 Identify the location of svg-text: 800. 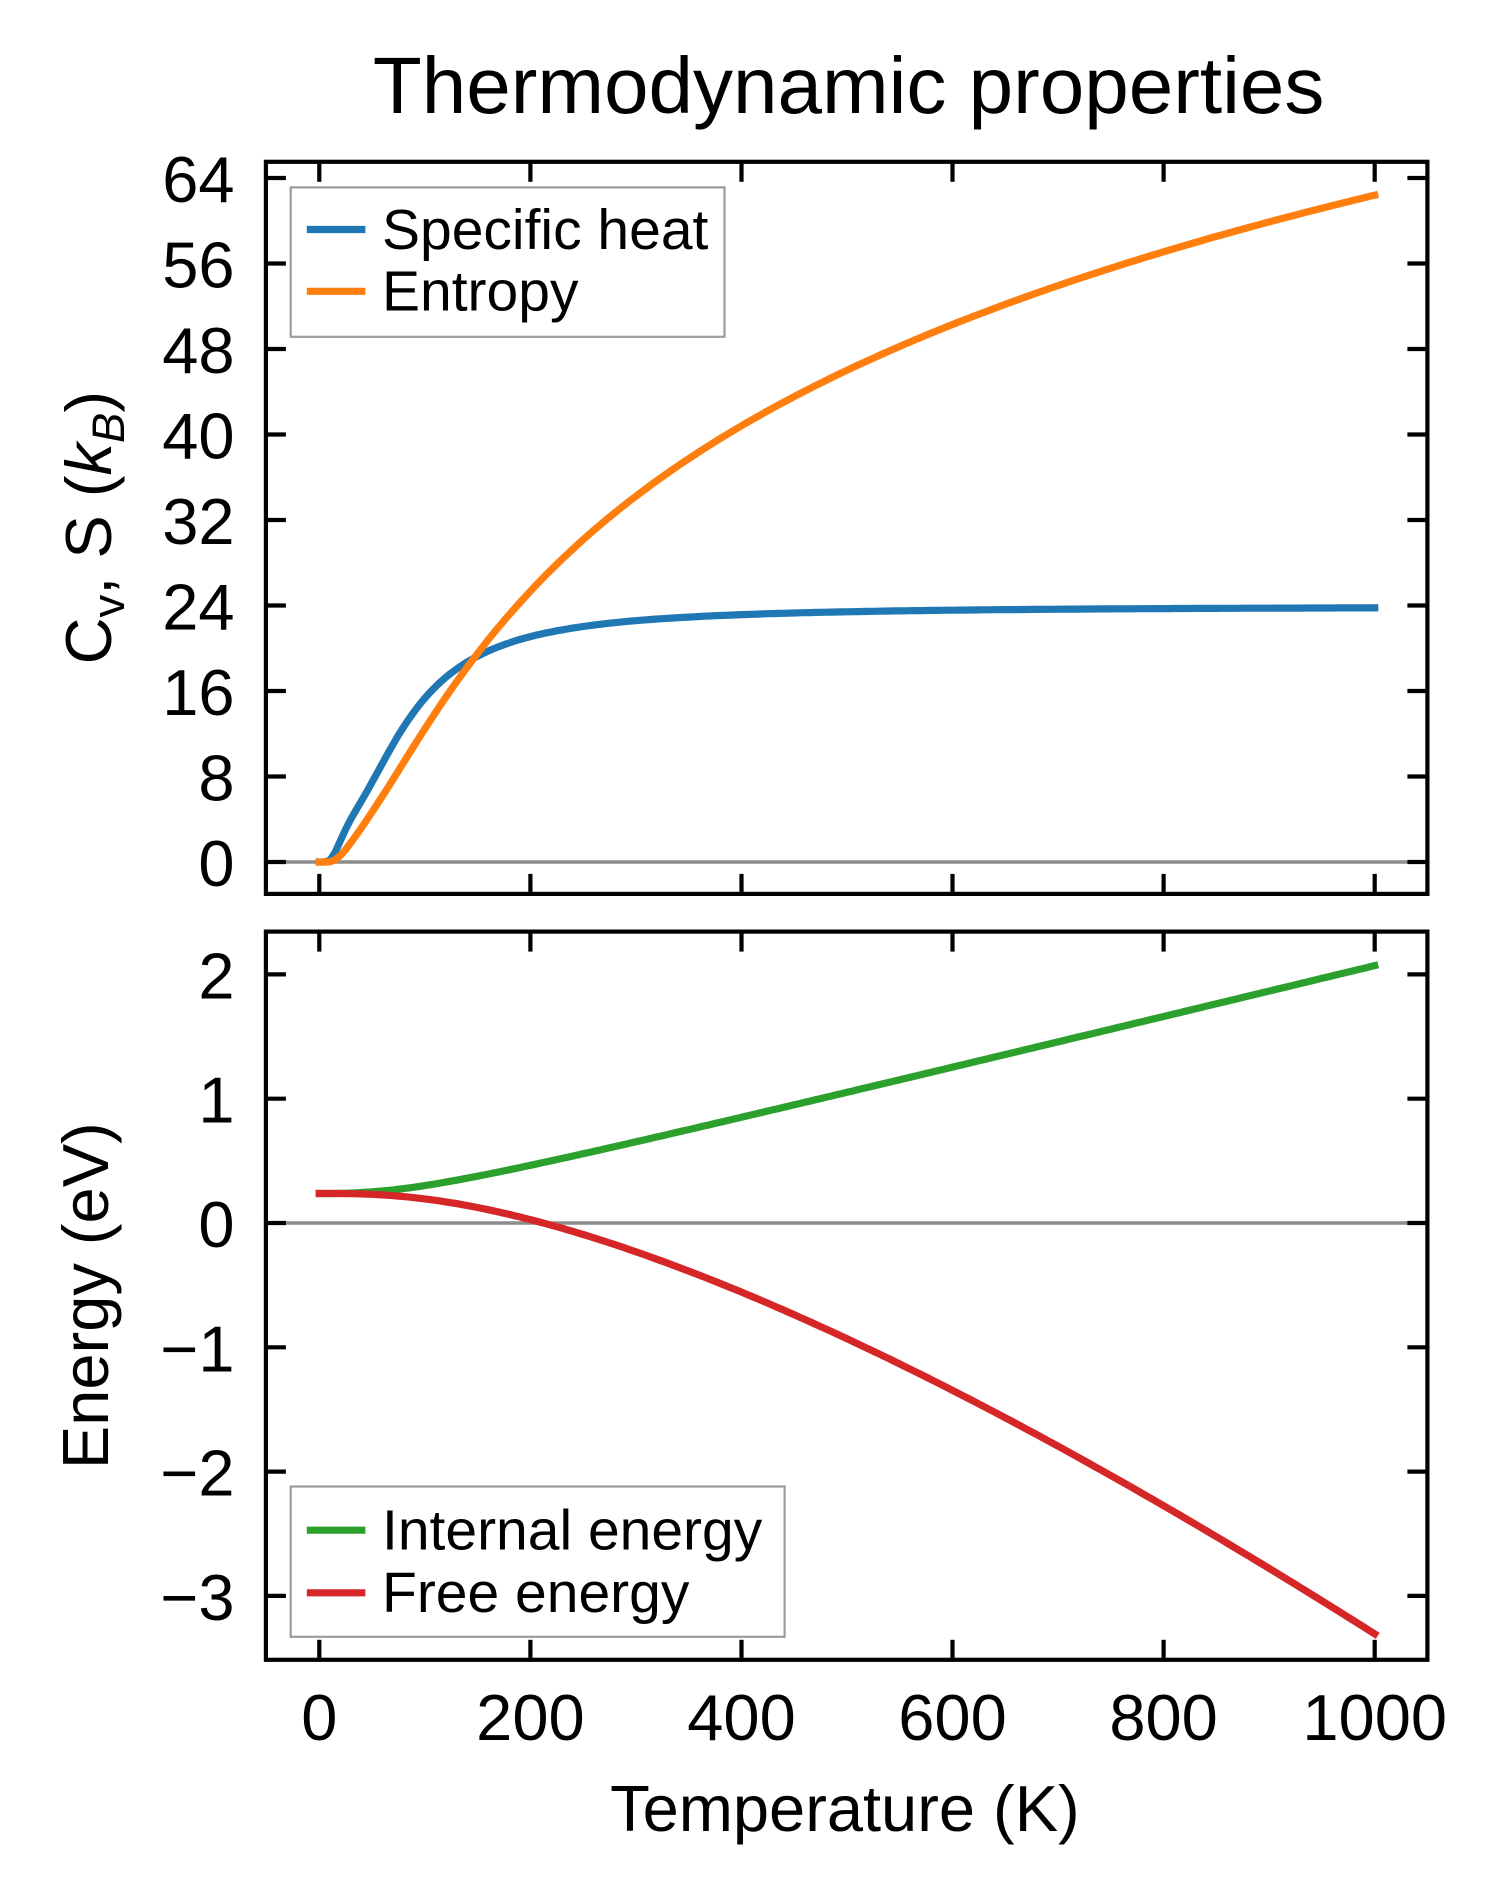
(1163, 1717).